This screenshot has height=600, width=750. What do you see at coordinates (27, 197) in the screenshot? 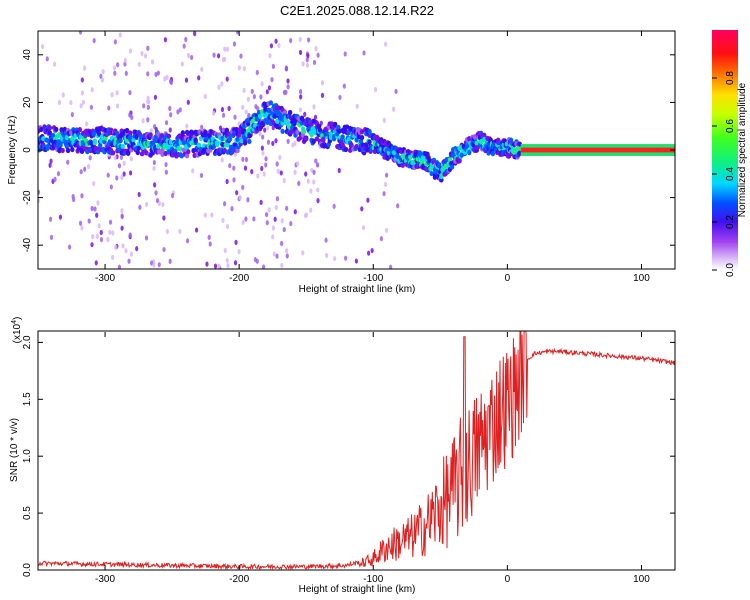
I see `spectrogram-ytick-label: -20` at bounding box center [27, 197].